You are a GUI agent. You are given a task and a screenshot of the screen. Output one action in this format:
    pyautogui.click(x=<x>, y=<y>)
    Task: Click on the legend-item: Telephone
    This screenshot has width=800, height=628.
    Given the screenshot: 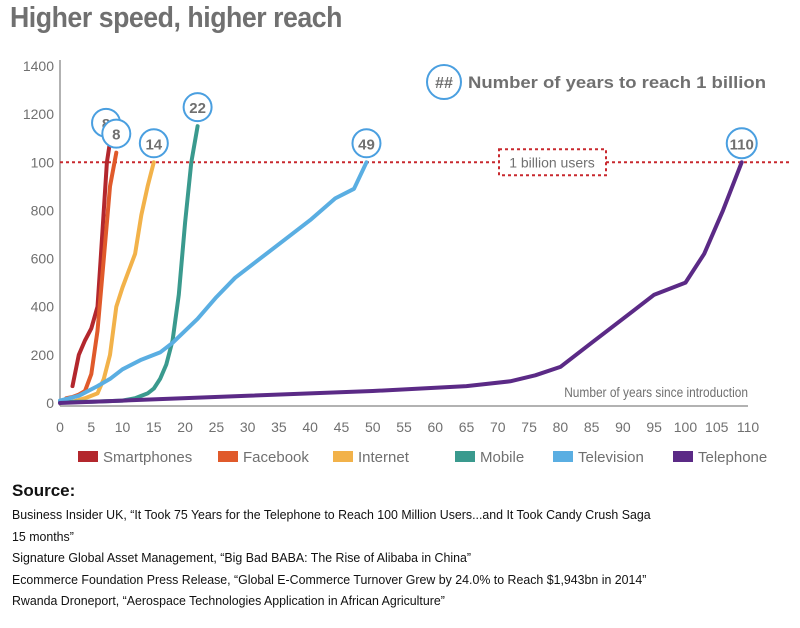 What is the action you would take?
    pyautogui.click(x=720, y=457)
    